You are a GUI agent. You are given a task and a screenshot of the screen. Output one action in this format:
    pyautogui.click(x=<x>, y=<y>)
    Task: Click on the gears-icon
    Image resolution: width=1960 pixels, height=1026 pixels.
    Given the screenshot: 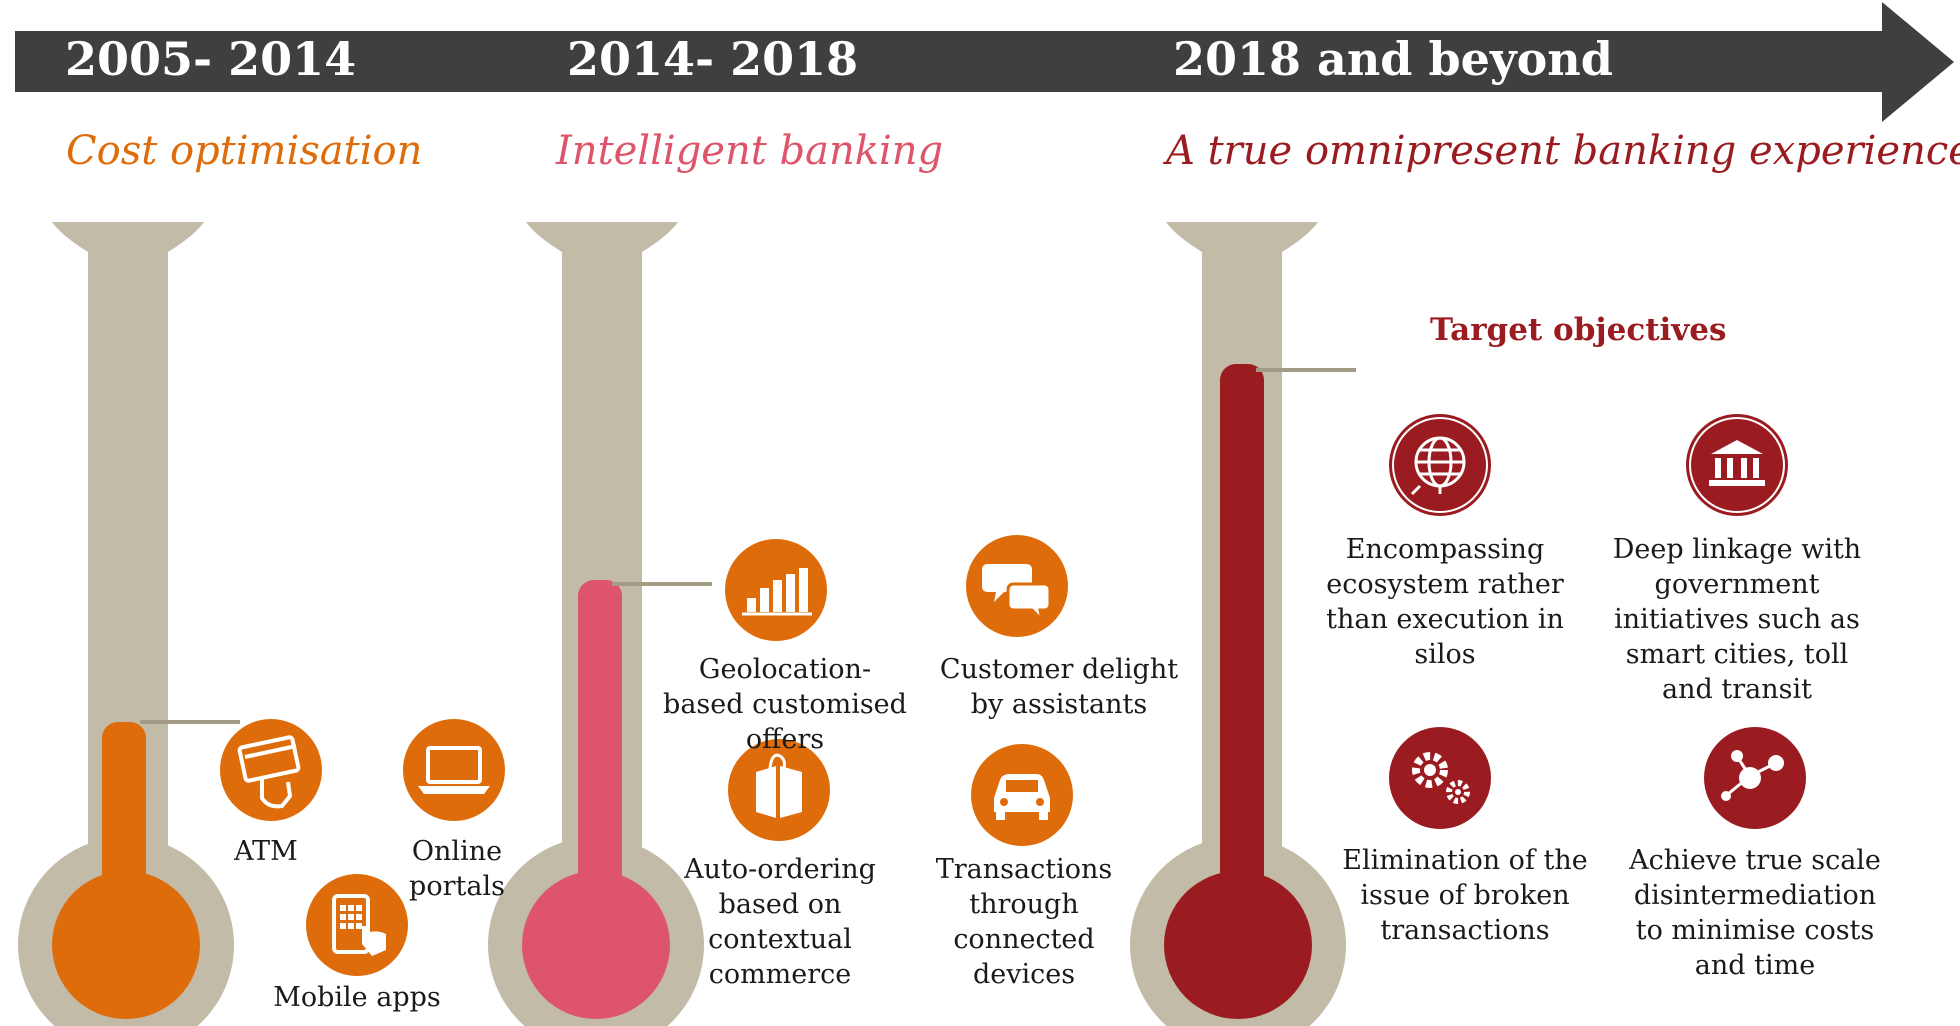 What is the action you would take?
    pyautogui.click(x=1440, y=778)
    